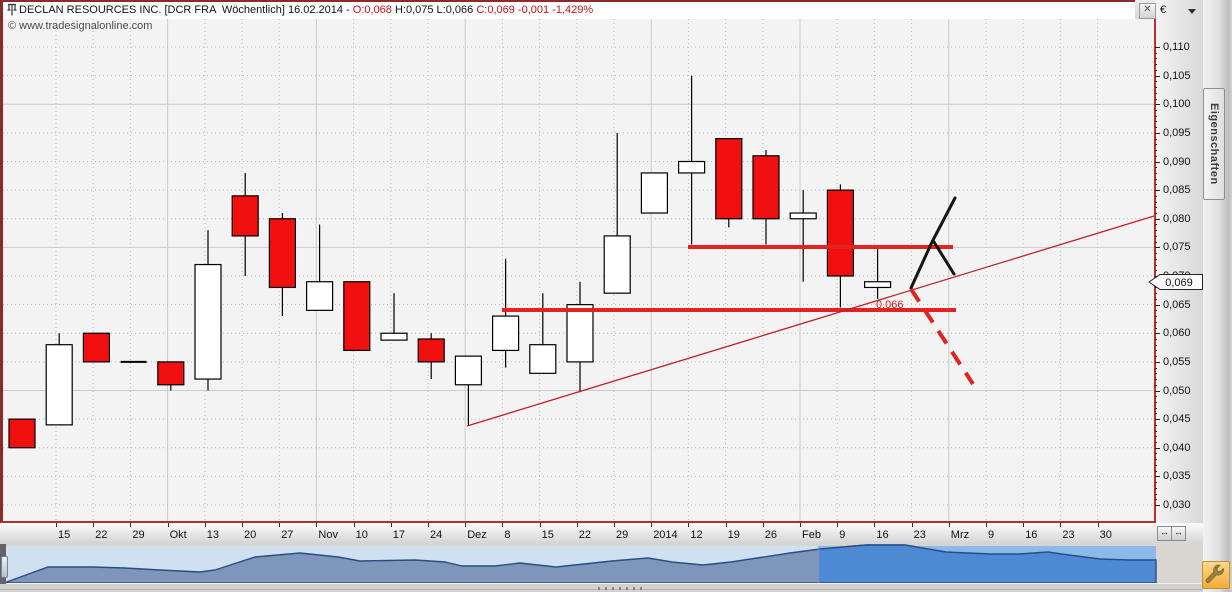 The image size is (1232, 592). Describe the element at coordinates (1177, 132) in the screenshot. I see `price-tick-label: 0,095` at that location.